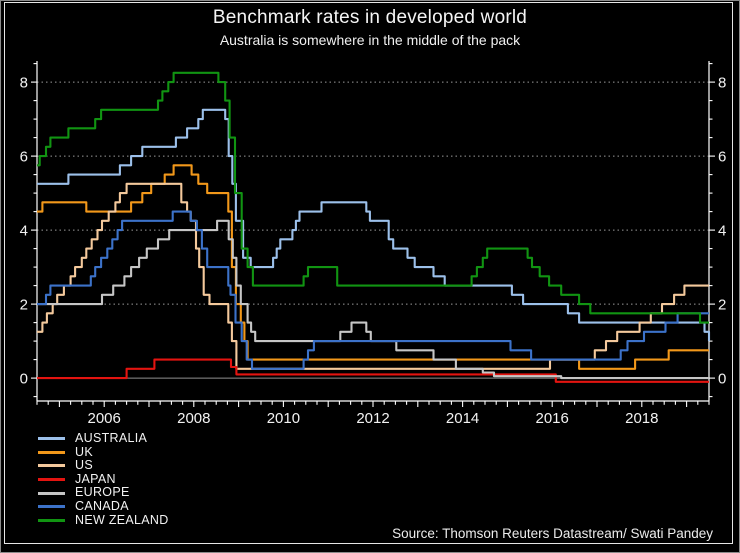 Image resolution: width=740 pixels, height=553 pixels. I want to click on legend-item-canada: CANADA, so click(103, 506).